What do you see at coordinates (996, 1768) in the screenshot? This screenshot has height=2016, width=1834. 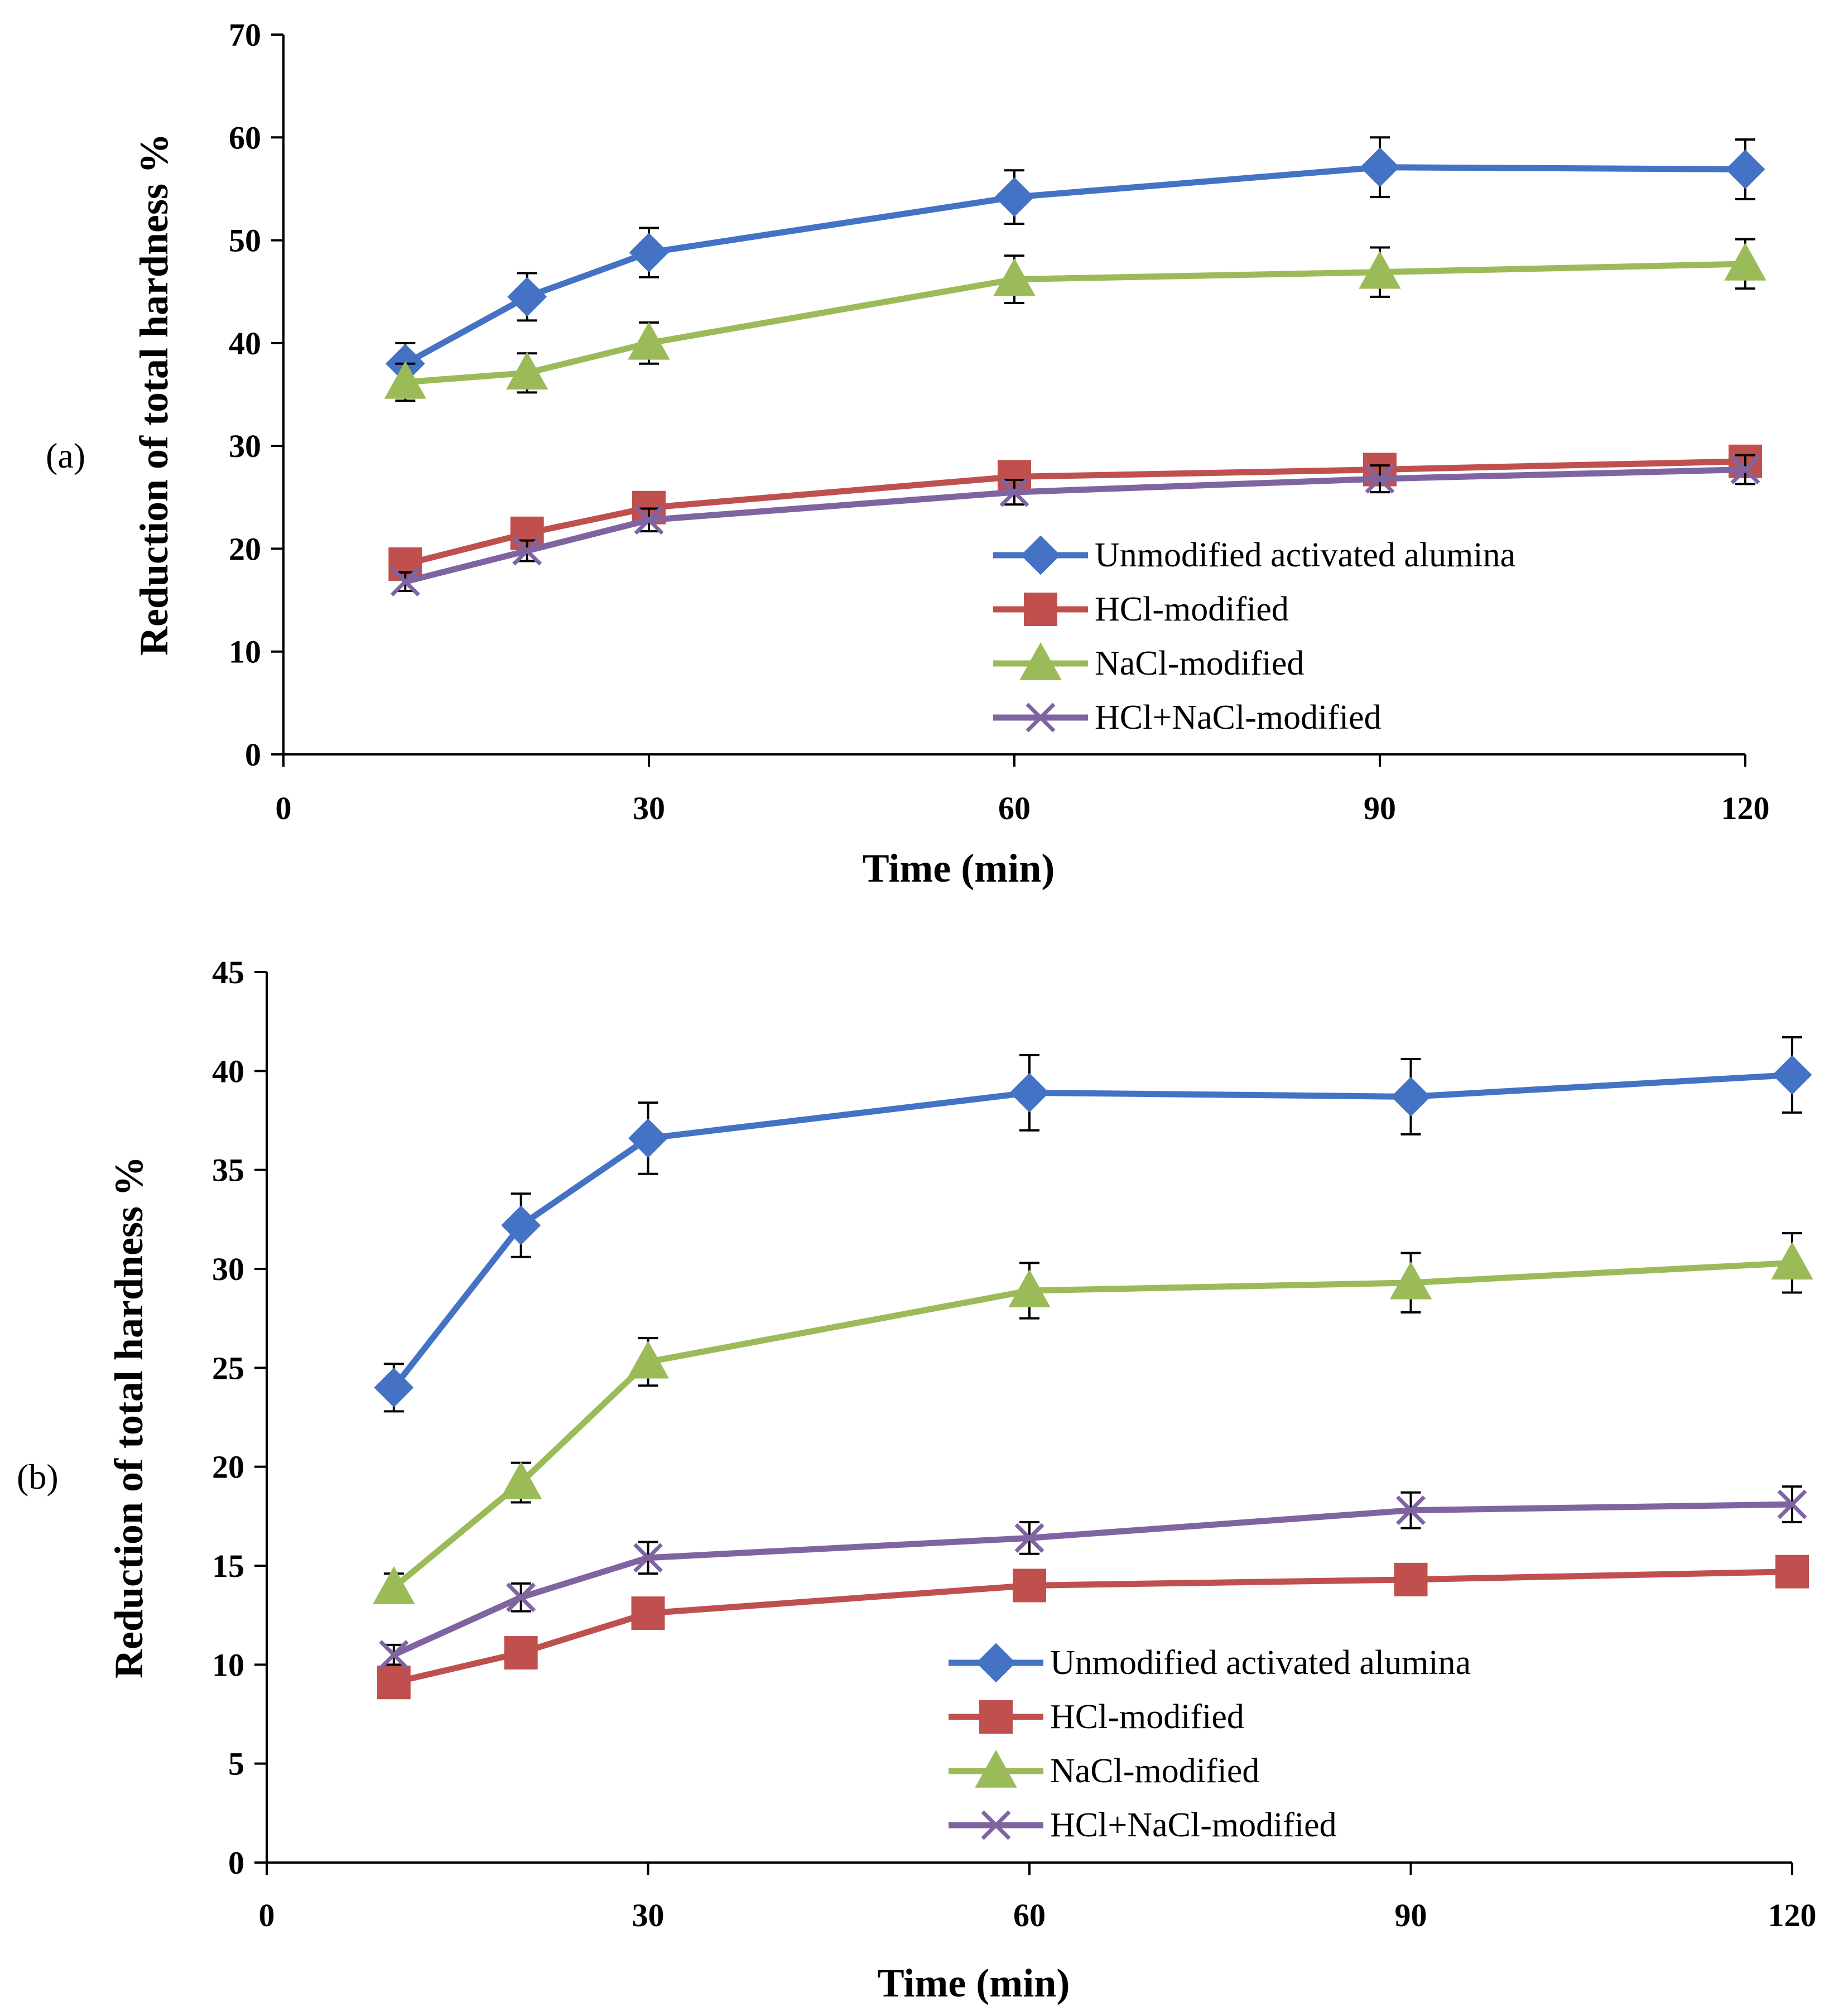 I see `data-point-2-legend` at bounding box center [996, 1768].